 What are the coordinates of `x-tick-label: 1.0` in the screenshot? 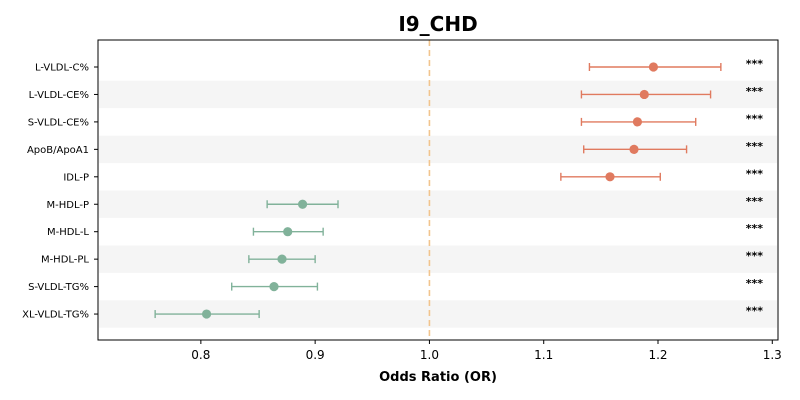 It's located at (429, 355).